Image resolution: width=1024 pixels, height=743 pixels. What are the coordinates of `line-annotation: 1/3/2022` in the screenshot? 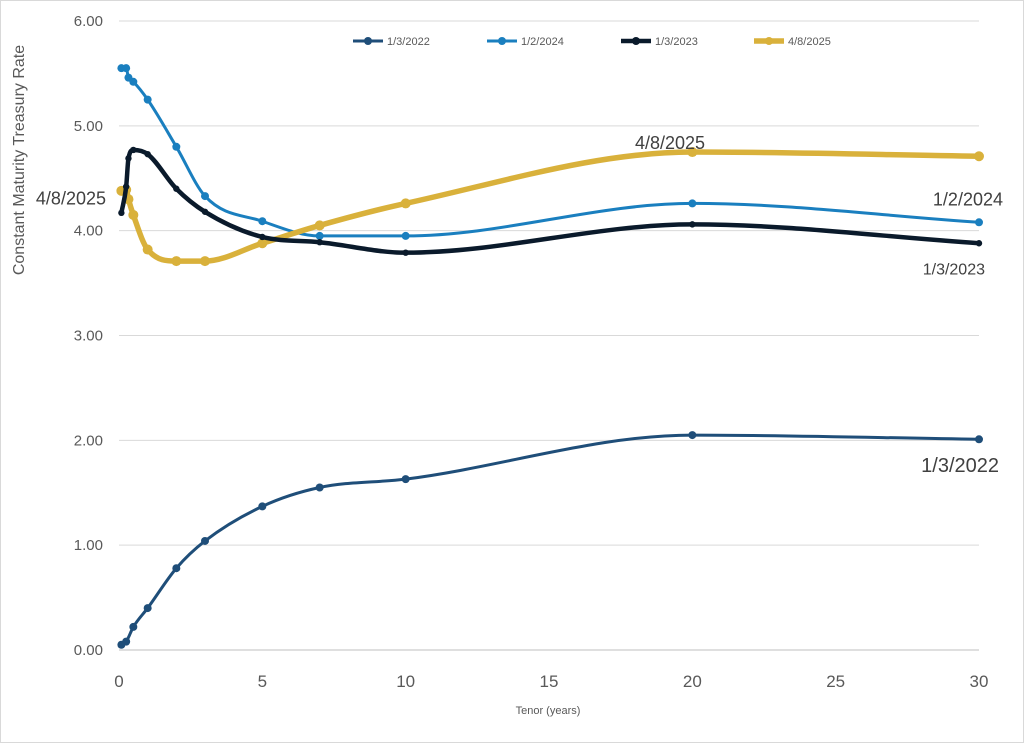 It's located at (960, 466).